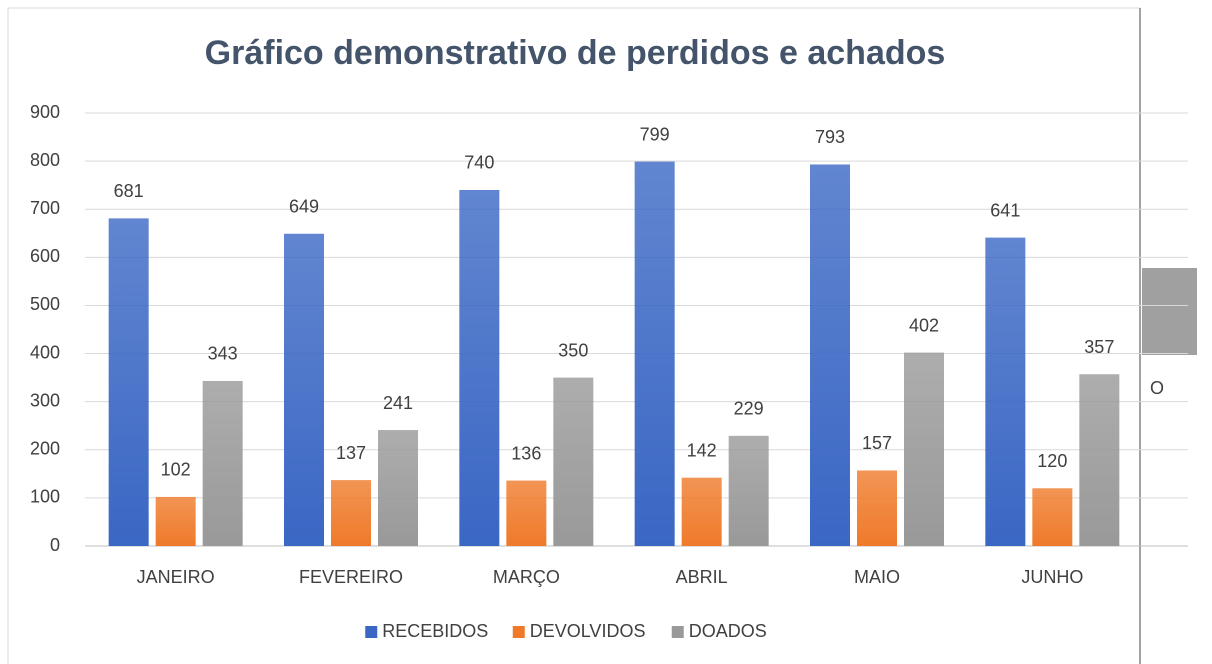 The width and height of the screenshot is (1212, 664). What do you see at coordinates (45, 400) in the screenshot?
I see `y-tick-label: 300` at bounding box center [45, 400].